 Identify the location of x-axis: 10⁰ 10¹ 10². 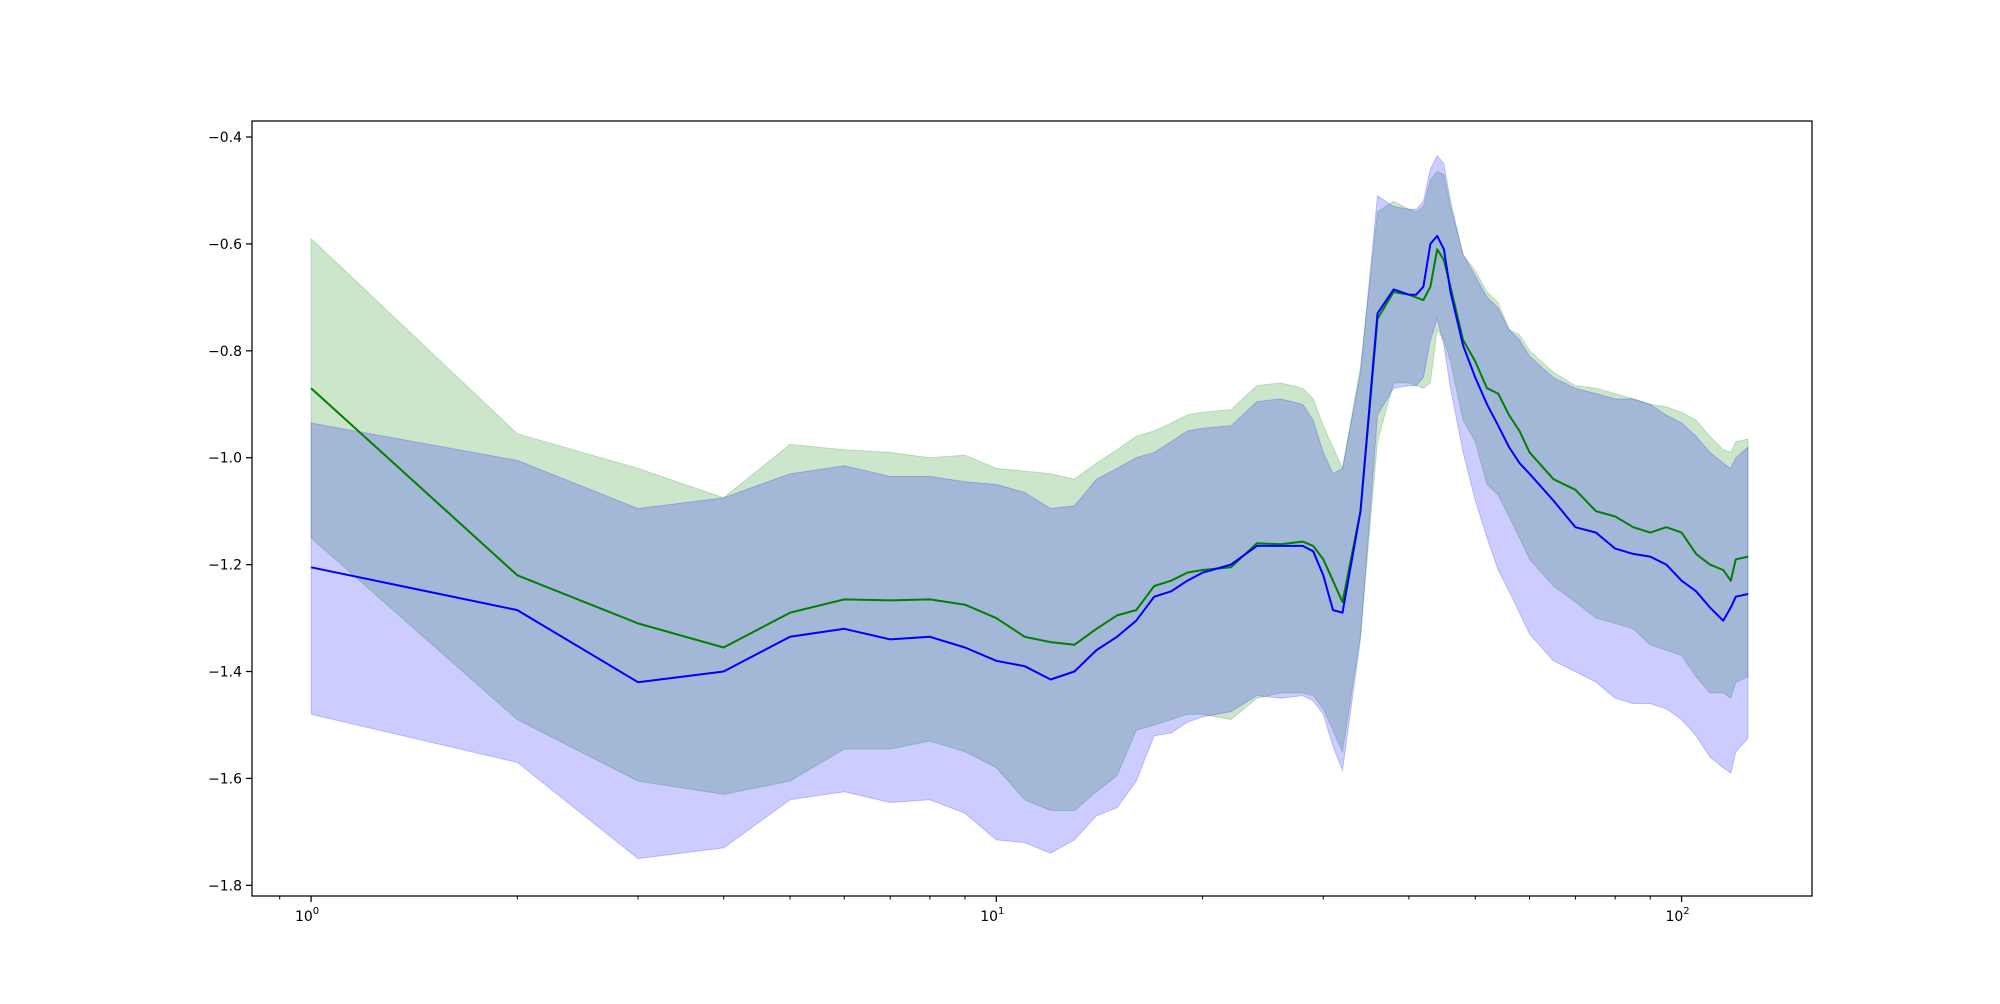
(984, 910).